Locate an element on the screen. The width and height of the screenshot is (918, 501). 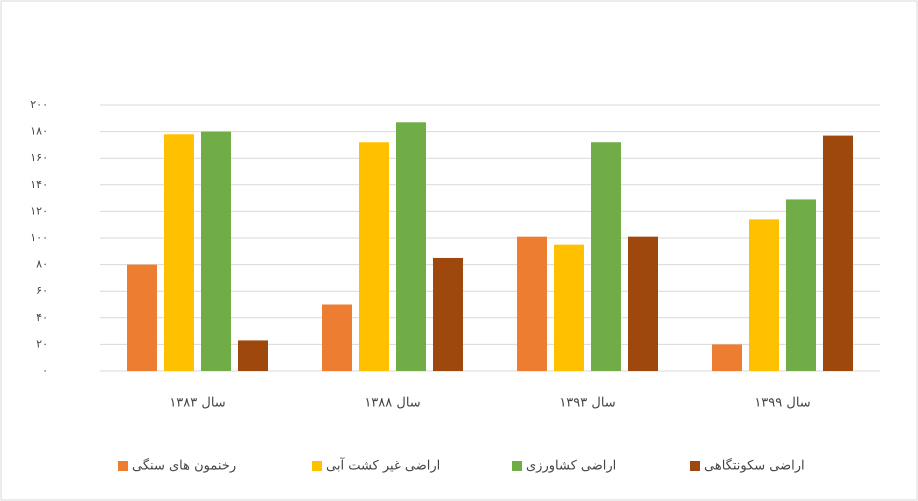
y-tick-label: ۱۶۰ is located at coordinates (39, 157).